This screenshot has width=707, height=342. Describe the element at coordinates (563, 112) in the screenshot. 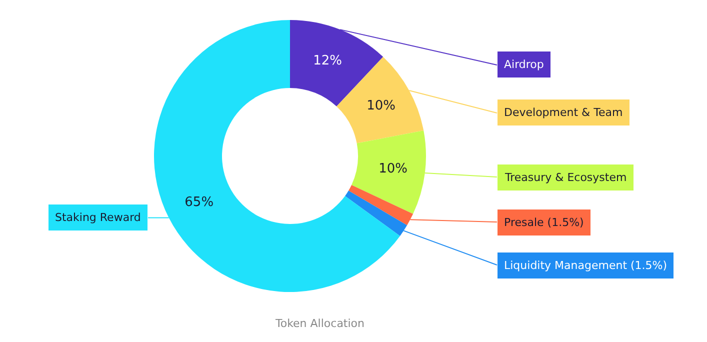

I see `slice-label: Development & Team` at that location.